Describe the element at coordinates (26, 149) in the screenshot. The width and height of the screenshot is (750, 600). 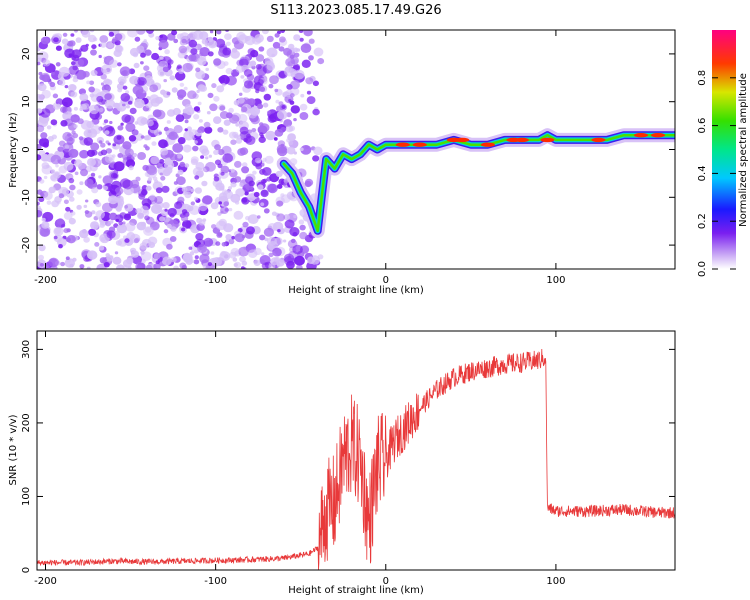
I see `y-tick-label: 0` at that location.